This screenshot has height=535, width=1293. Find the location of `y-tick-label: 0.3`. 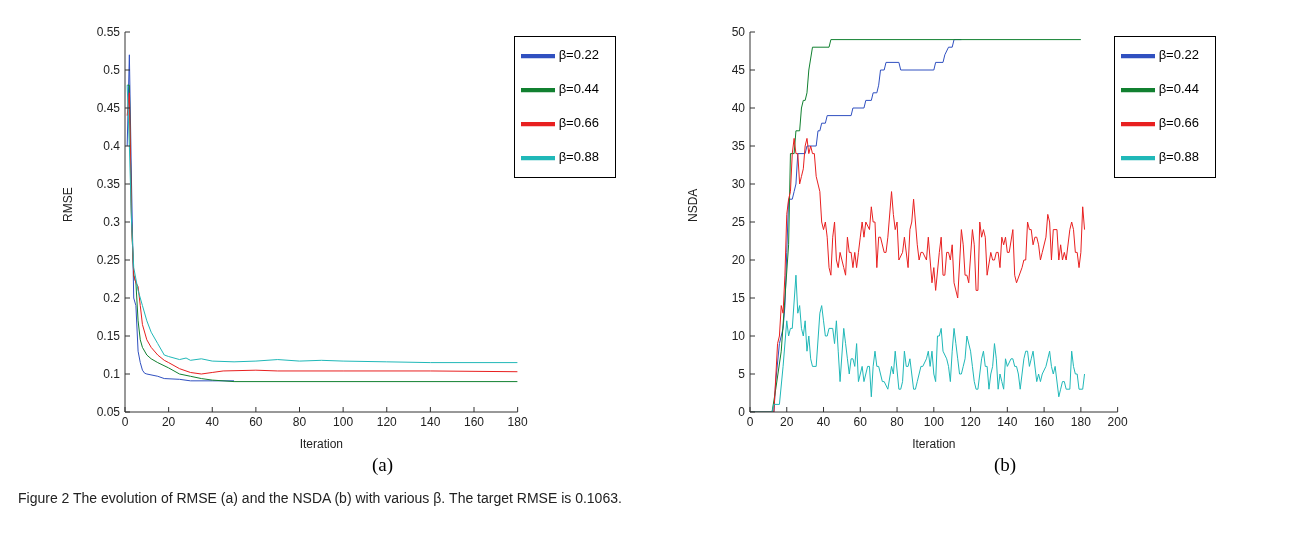

y-tick-label: 0.3 is located at coordinates (112, 222).